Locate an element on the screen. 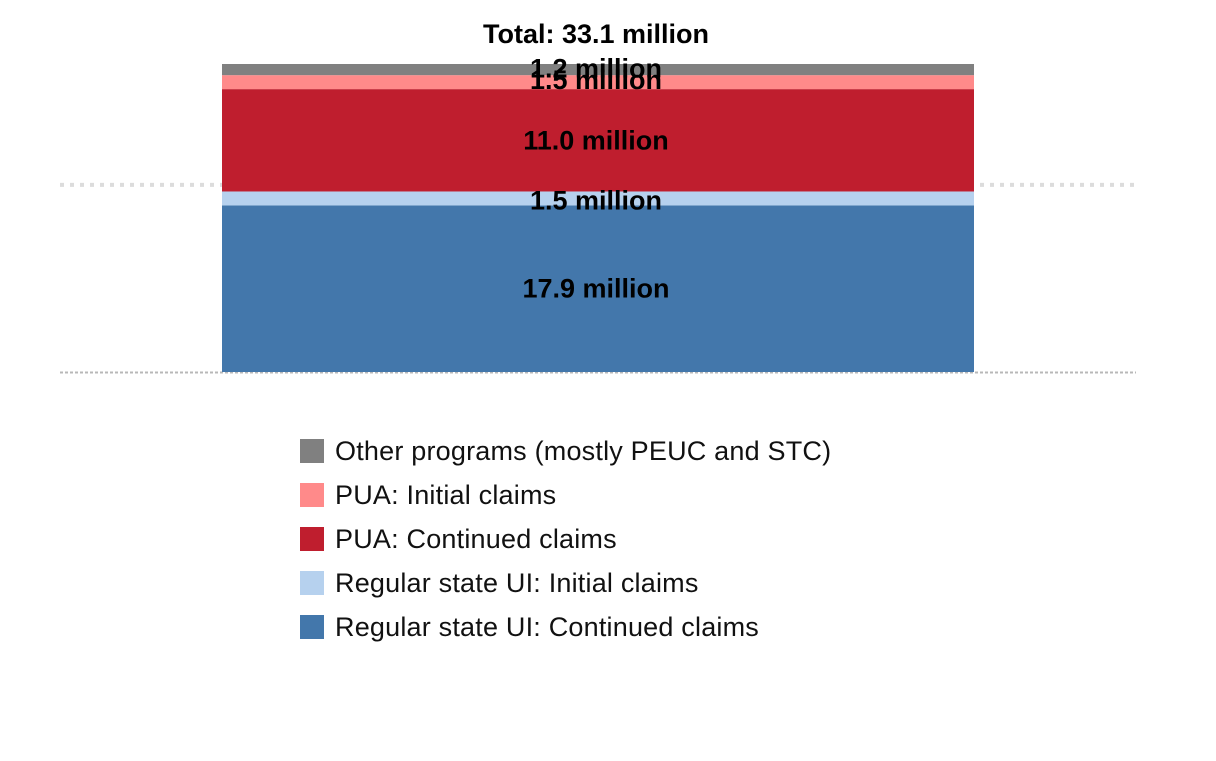 The image size is (1216, 761). segment-label-5: 1.2 million is located at coordinates (596, 69).